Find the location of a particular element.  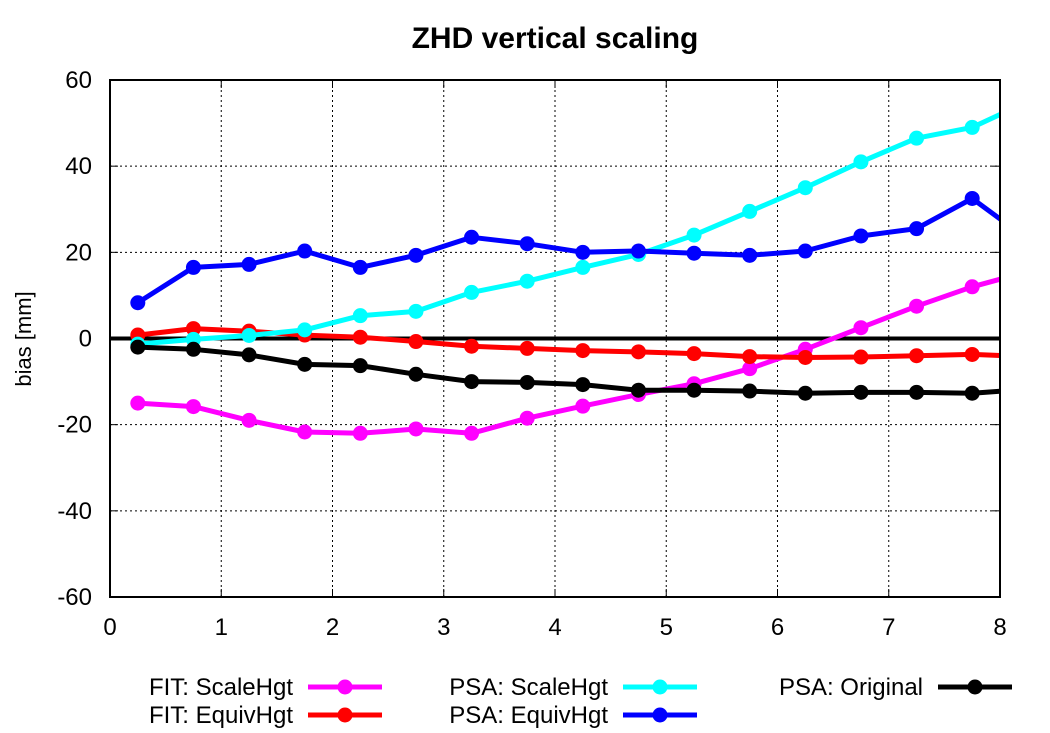

legend-label: PSA: EquivHgt is located at coordinates (528, 715).